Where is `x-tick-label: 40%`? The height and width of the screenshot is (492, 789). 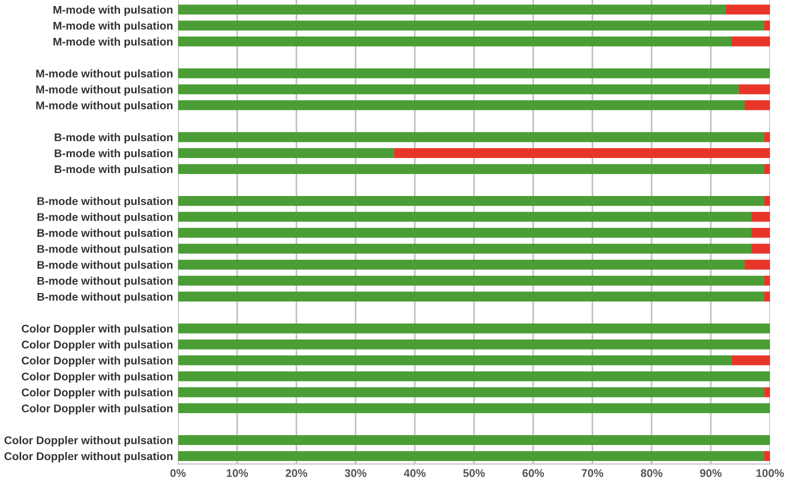
x-tick-label: 40% is located at coordinates (415, 473).